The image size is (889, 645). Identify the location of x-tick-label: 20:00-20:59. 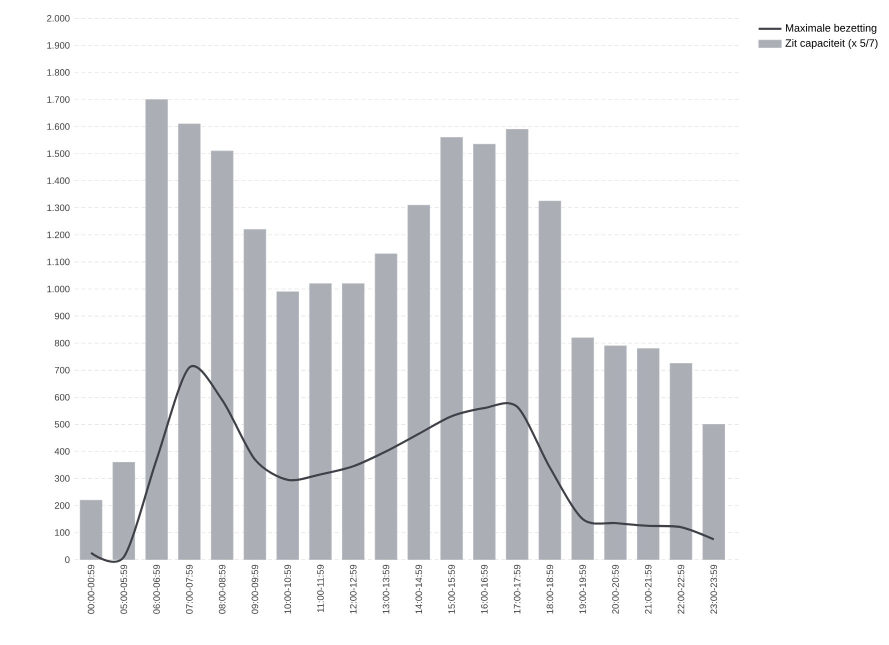
(615, 589).